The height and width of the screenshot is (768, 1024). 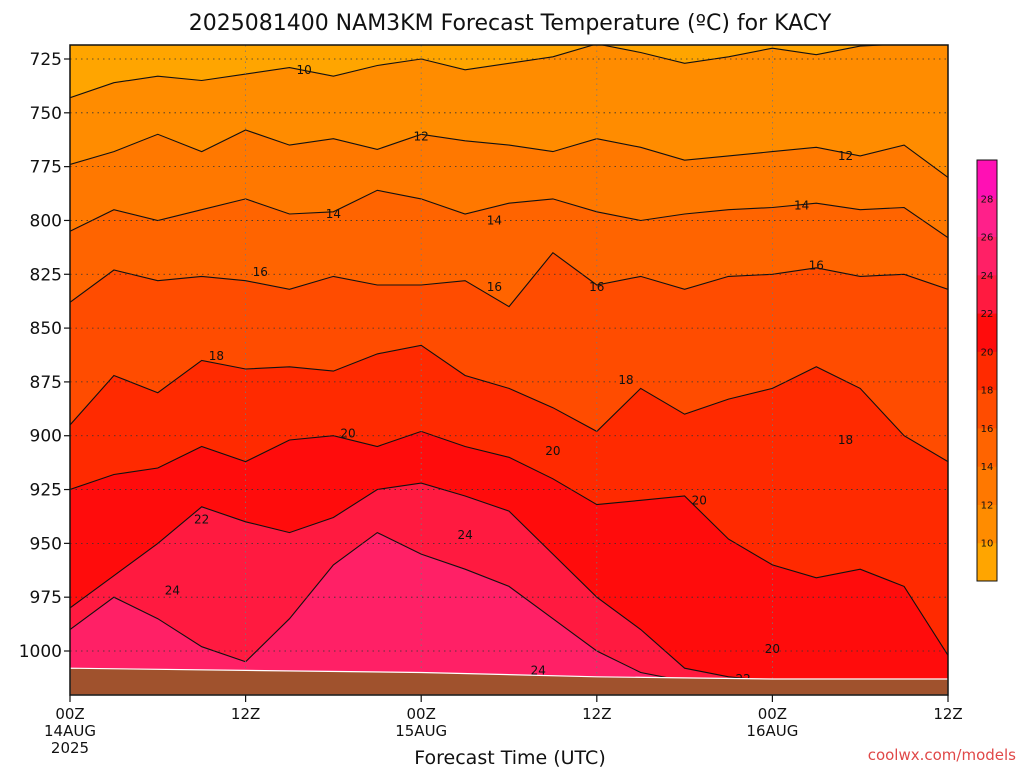 I want to click on colorbar-label-26: 26, so click(x=987, y=238).